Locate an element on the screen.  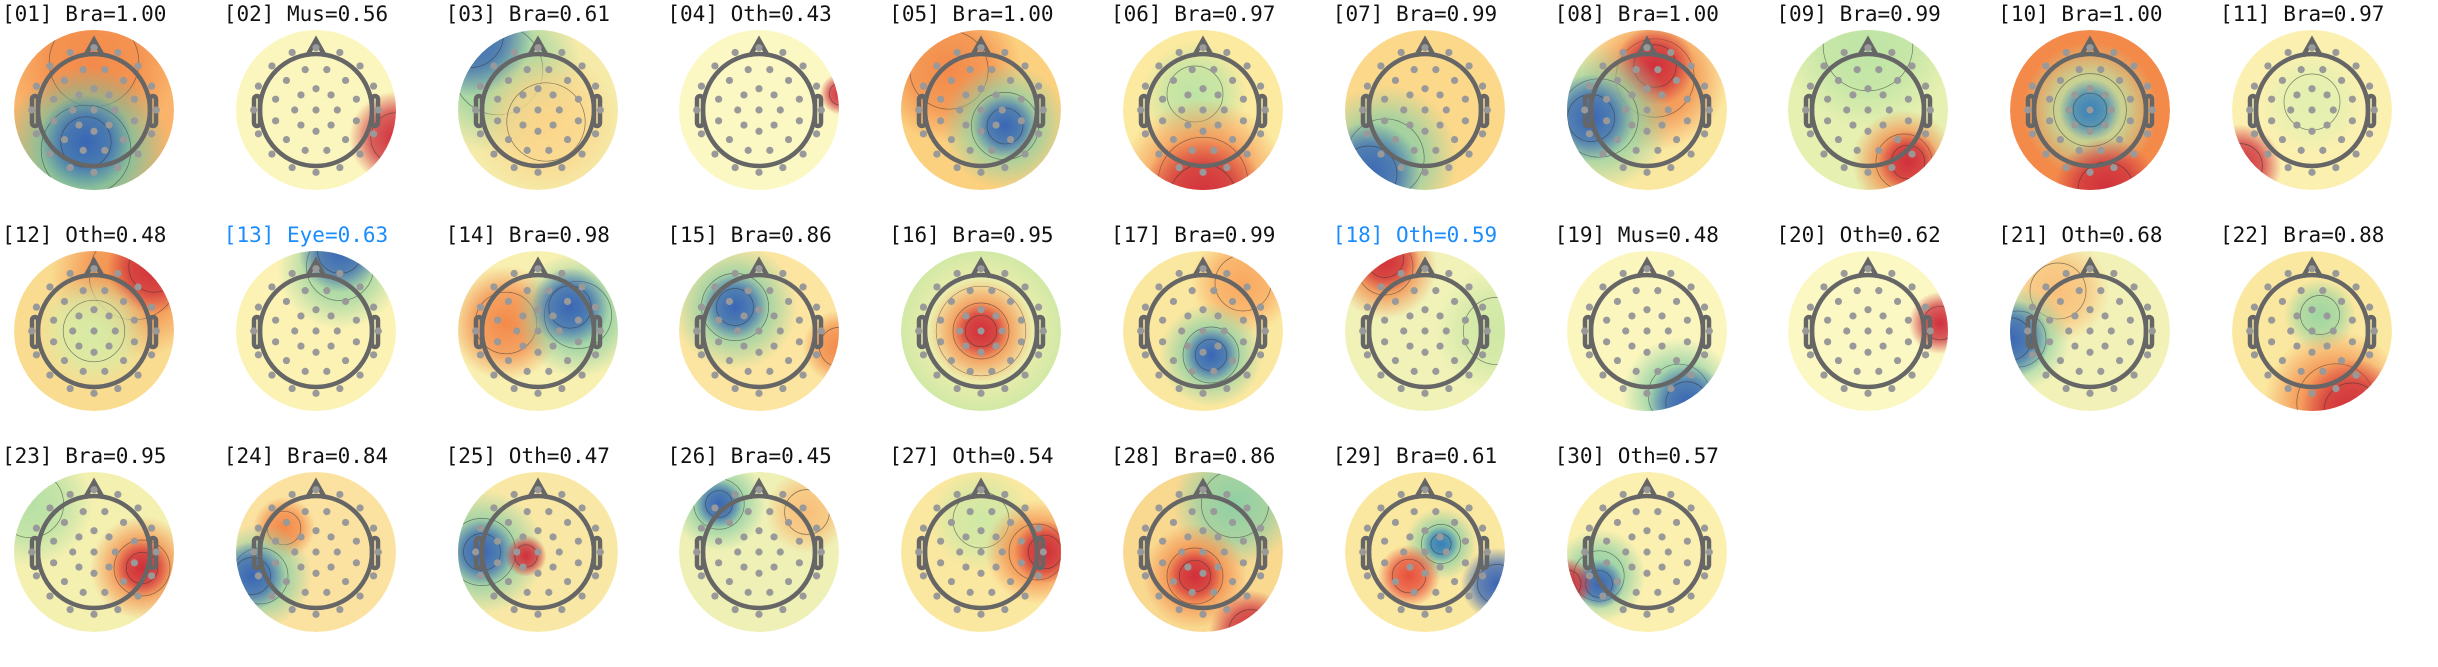
component-3: [03] Bra=0.61 is located at coordinates (557, 110).